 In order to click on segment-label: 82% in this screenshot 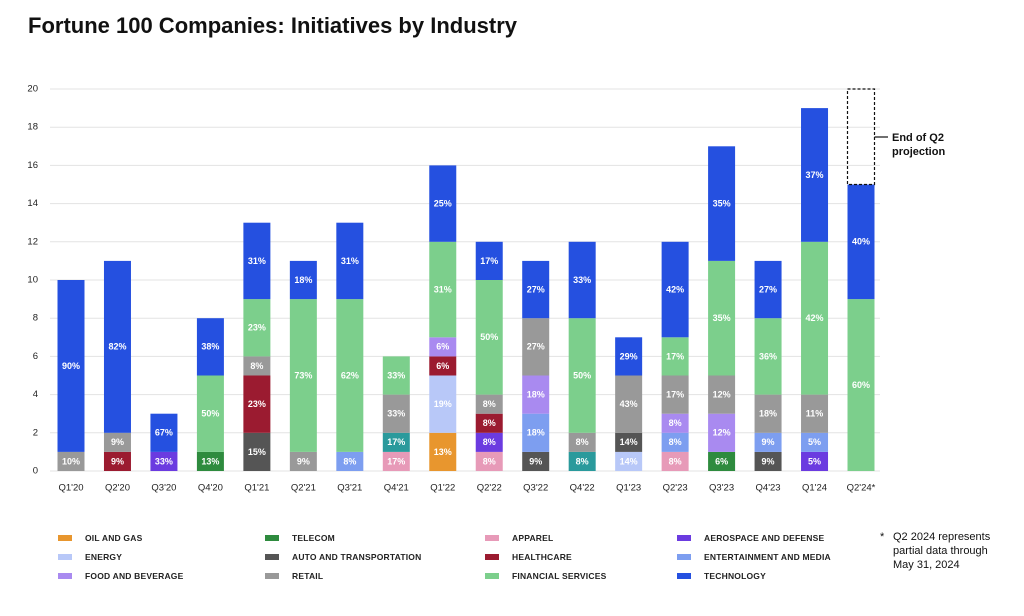, I will do `click(117, 347)`.